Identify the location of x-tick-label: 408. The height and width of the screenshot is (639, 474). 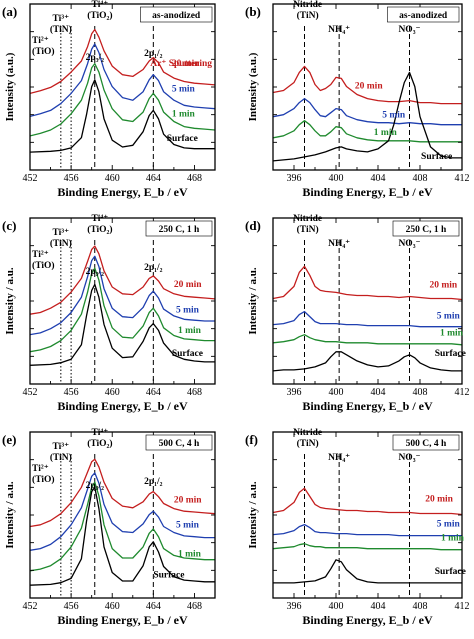
(420, 606).